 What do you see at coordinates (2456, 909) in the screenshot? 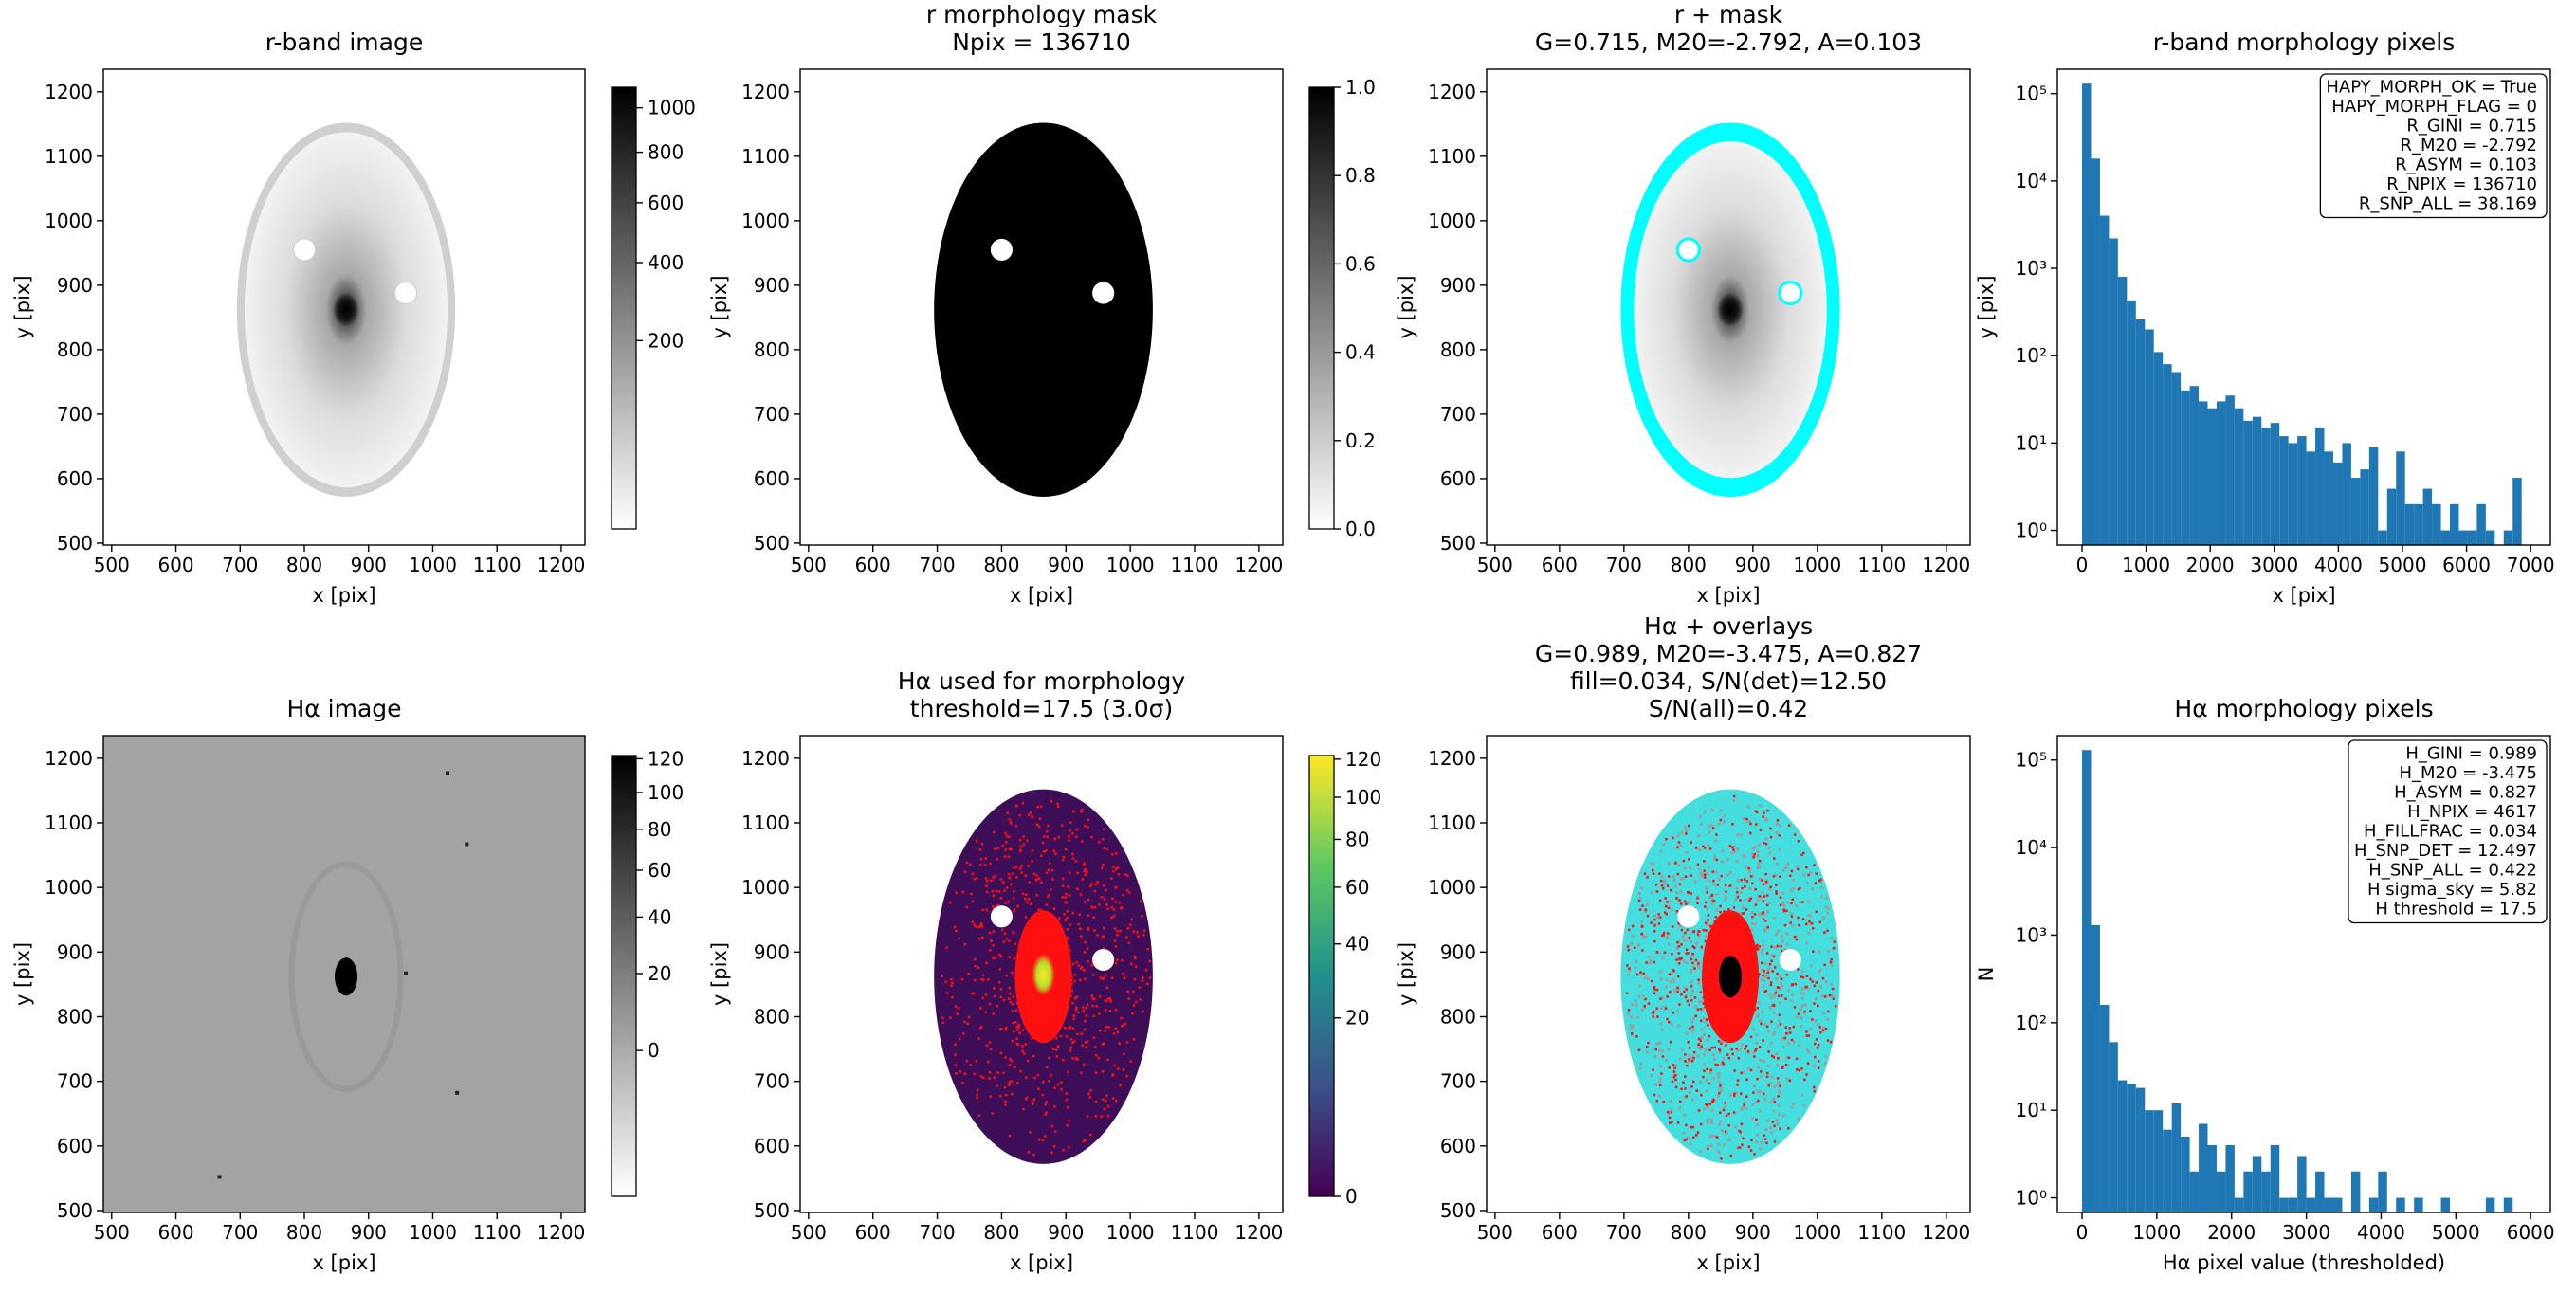
I see `stats-line: H threshold = 17.5` at bounding box center [2456, 909].